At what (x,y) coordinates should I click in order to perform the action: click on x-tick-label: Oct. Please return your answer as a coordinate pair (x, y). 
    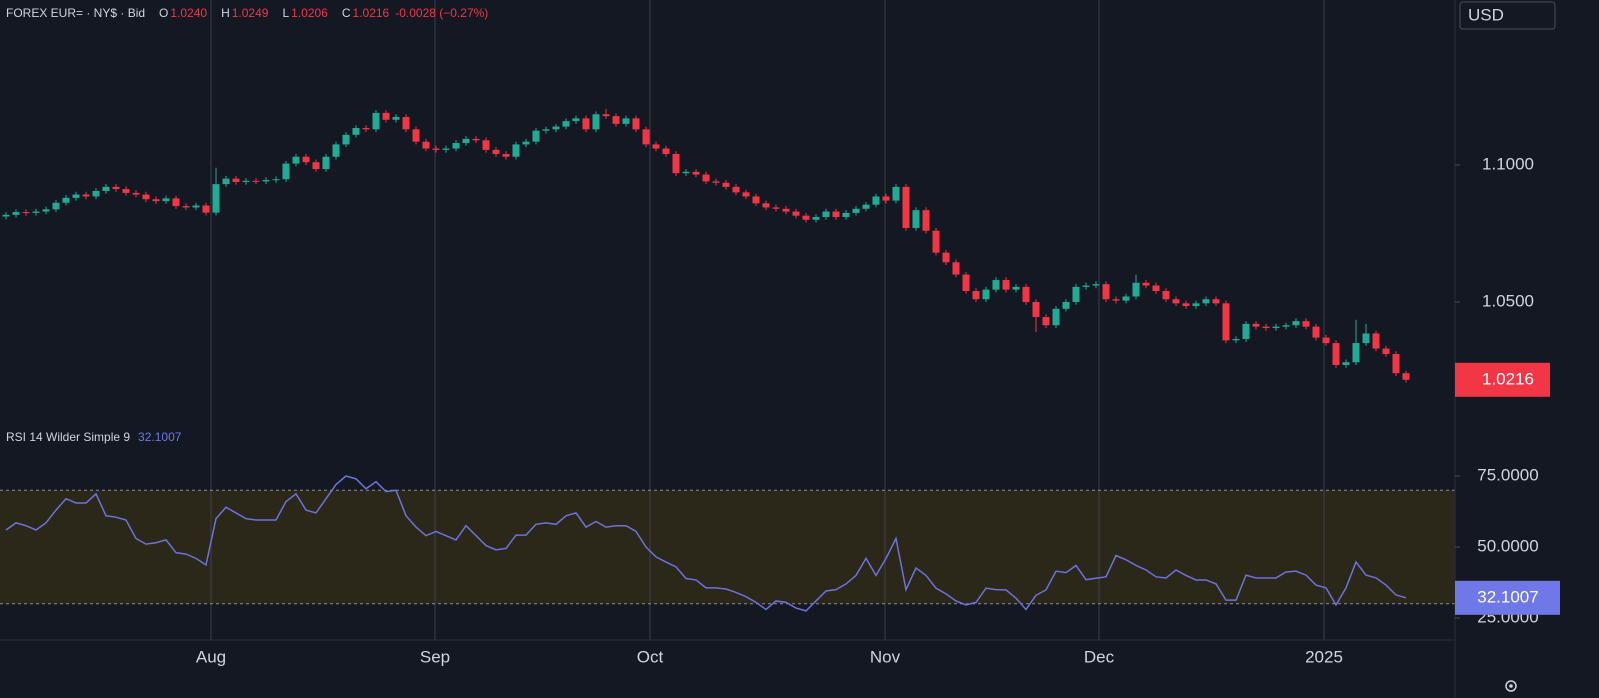
    Looking at the image, I should click on (650, 656).